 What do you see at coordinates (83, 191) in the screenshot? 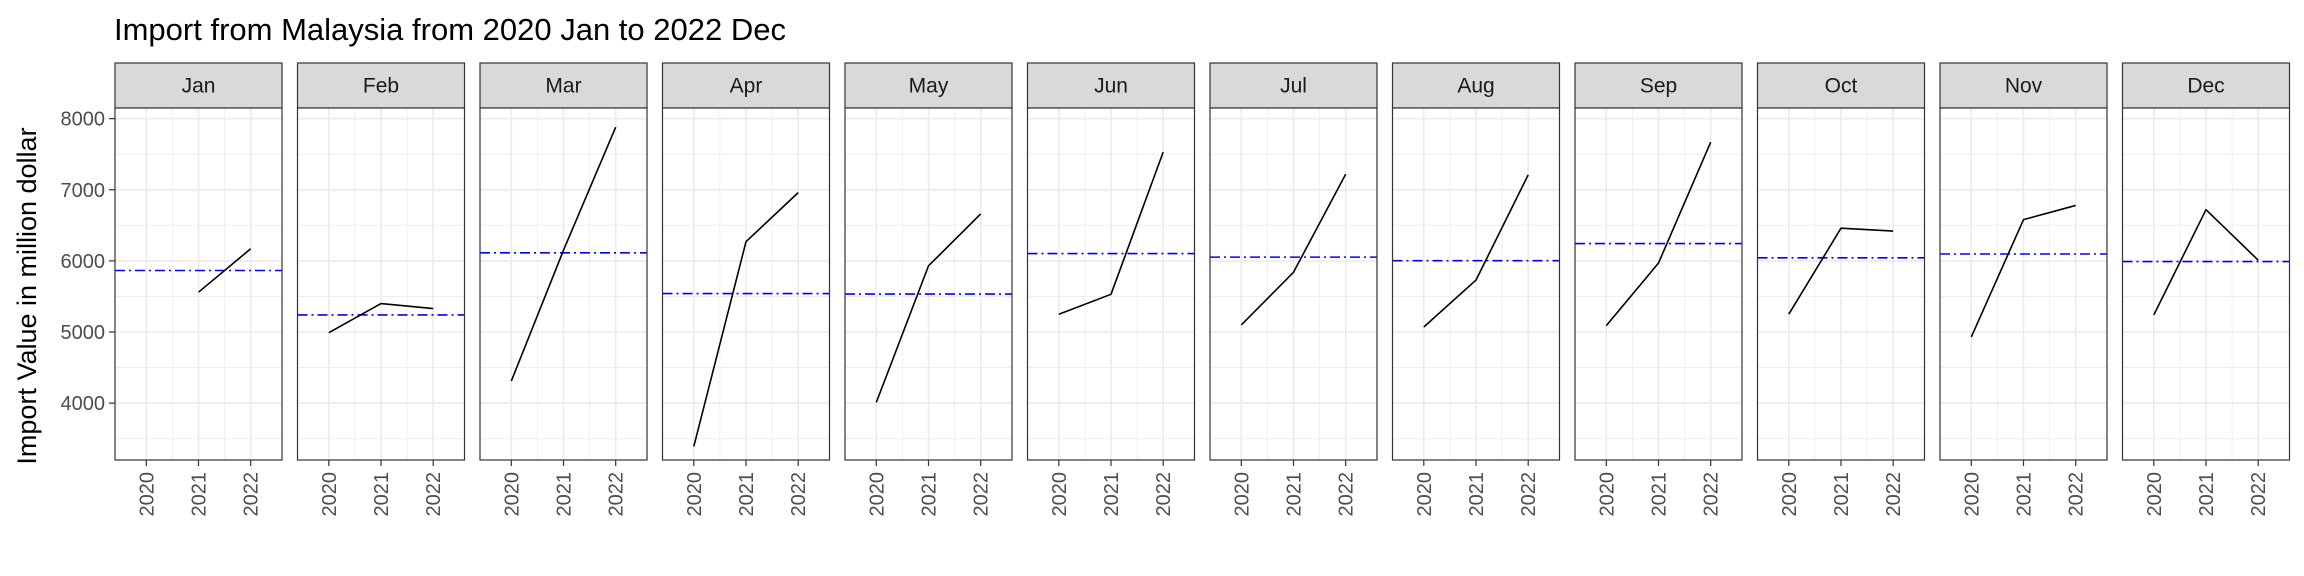
I see `y-tick-label: 7000` at bounding box center [83, 191].